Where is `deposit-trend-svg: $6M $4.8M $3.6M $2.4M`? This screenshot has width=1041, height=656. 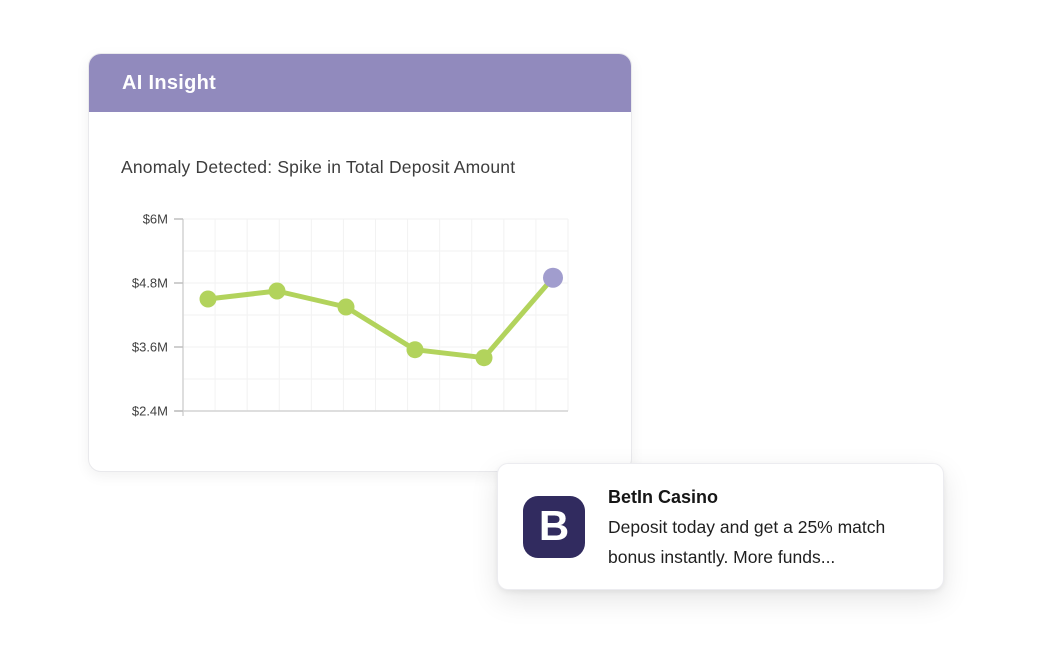 deposit-trend-svg: $6M $4.8M $3.6M $2.4M is located at coordinates (350, 315).